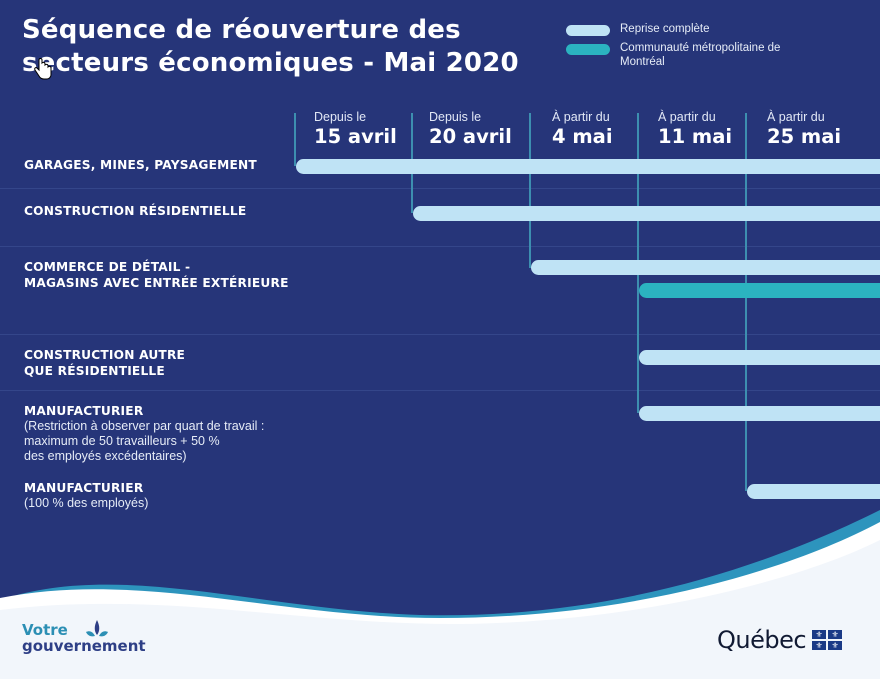 The height and width of the screenshot is (679, 880). Describe the element at coordinates (43, 69) in the screenshot. I see `hand-cursor-icon` at that location.